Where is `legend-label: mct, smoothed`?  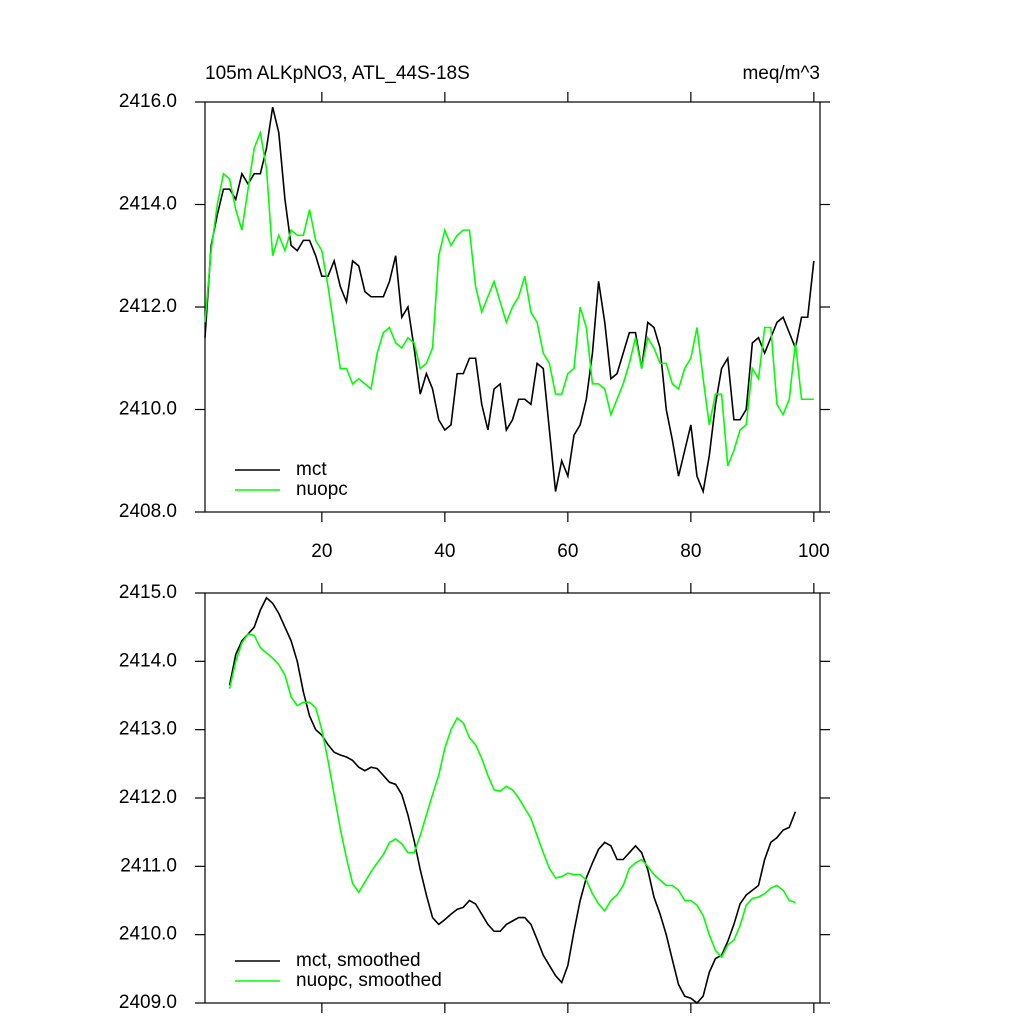
legend-label: mct, smoothed is located at coordinates (358, 960).